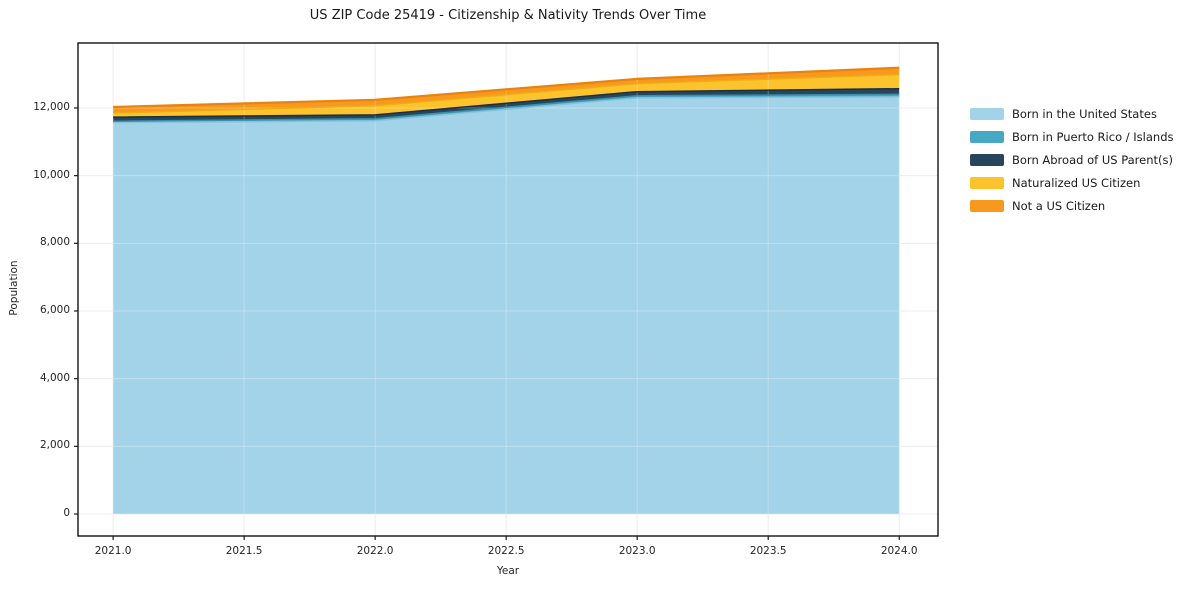  Describe the element at coordinates (637, 551) in the screenshot. I see `x-tick-label: 2023.0` at that location.